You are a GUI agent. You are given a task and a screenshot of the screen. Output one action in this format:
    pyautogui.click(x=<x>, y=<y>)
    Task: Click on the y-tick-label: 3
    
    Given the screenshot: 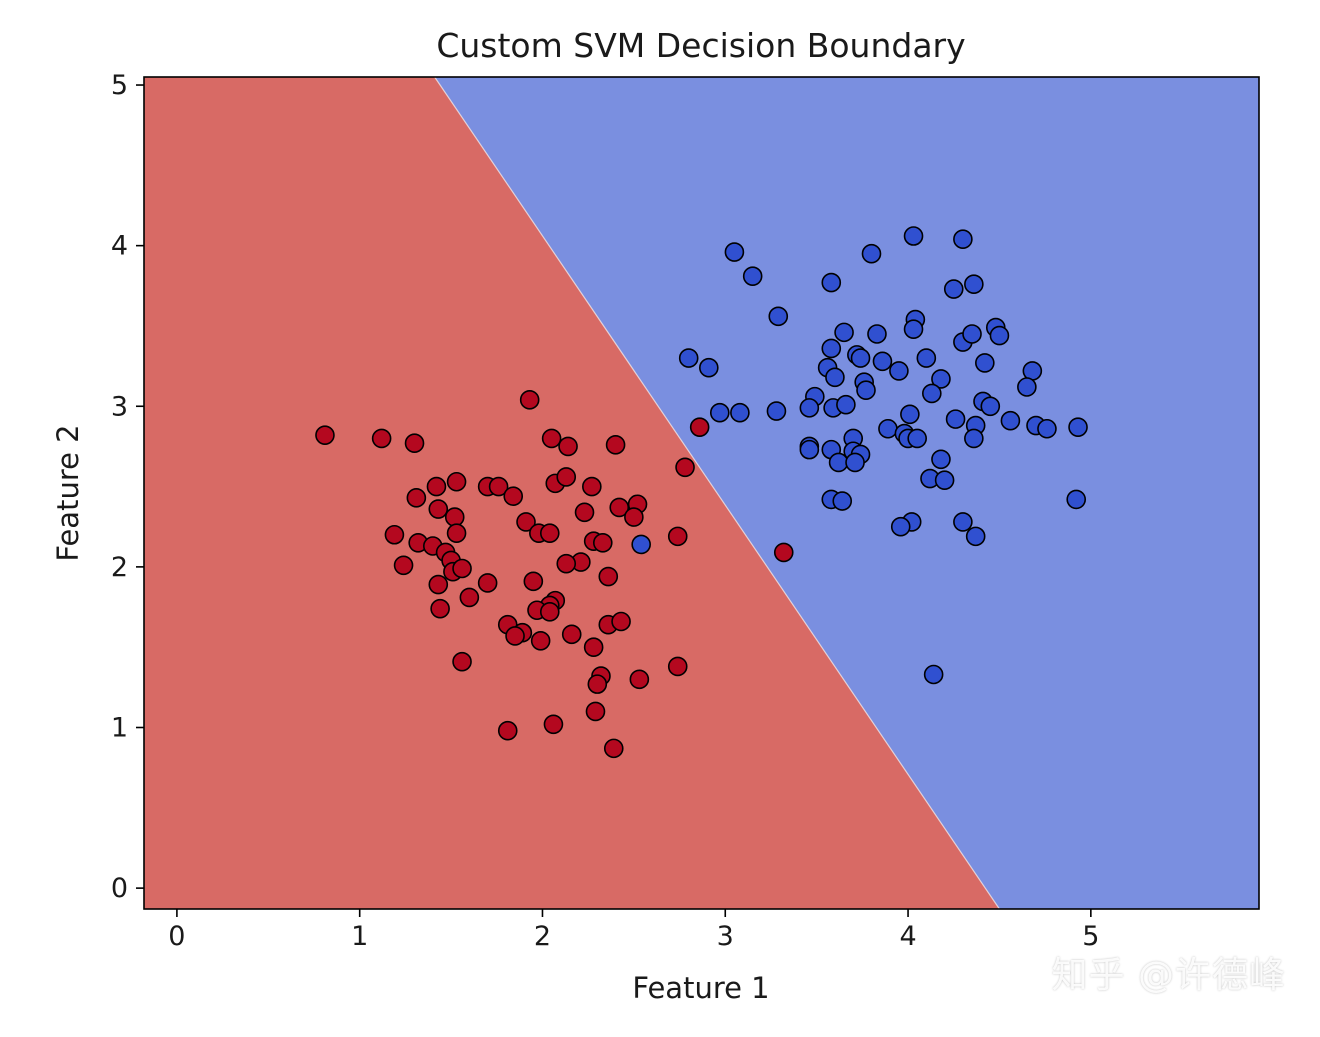 What is the action you would take?
    pyautogui.click(x=119, y=406)
    